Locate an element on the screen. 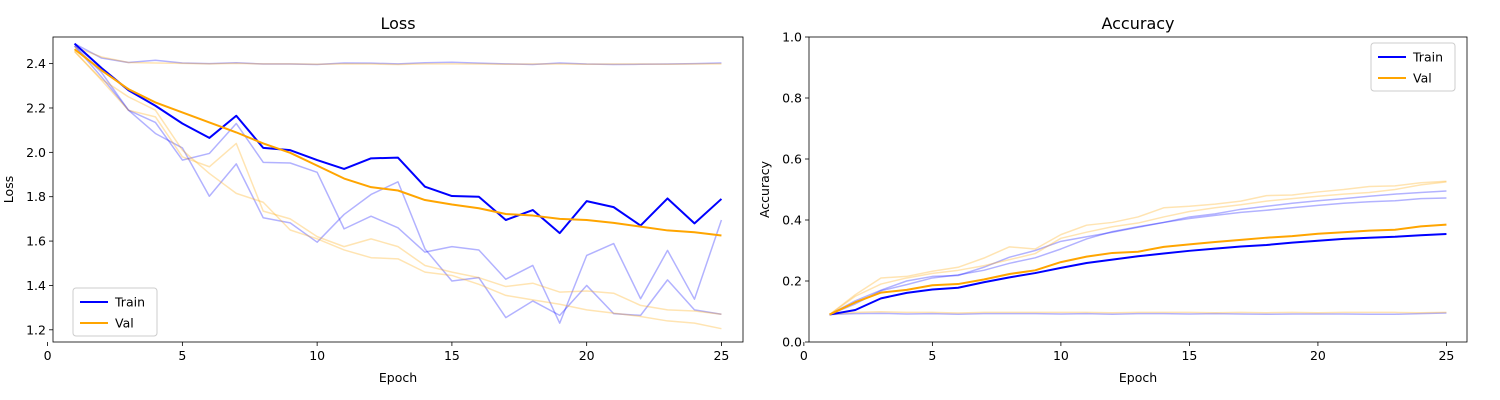  accuracy-ylabel: Accuracy is located at coordinates (764, 189).